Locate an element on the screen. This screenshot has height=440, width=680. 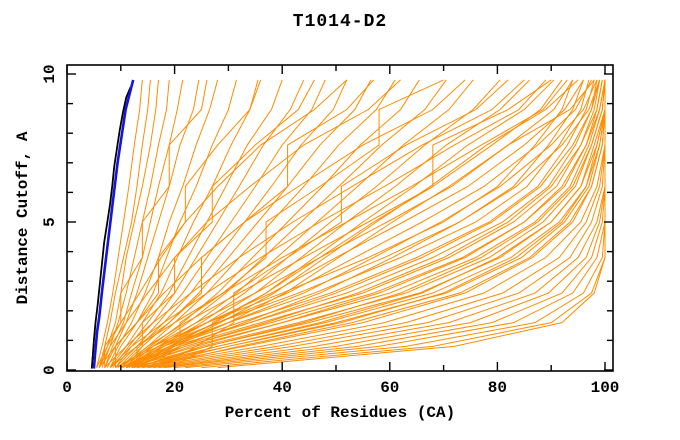
x-axis-title: Percent of Residues (CA) is located at coordinates (340, 413).